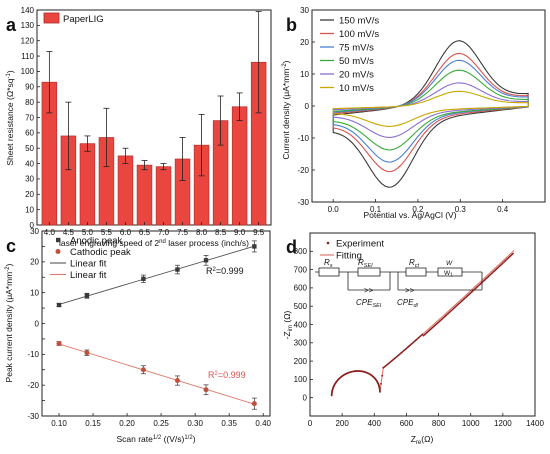 Image resolution: width=550 pixels, height=454 pixels. Describe the element at coordinates (430, 108) in the screenshot. I see `cv-curve` at that location.